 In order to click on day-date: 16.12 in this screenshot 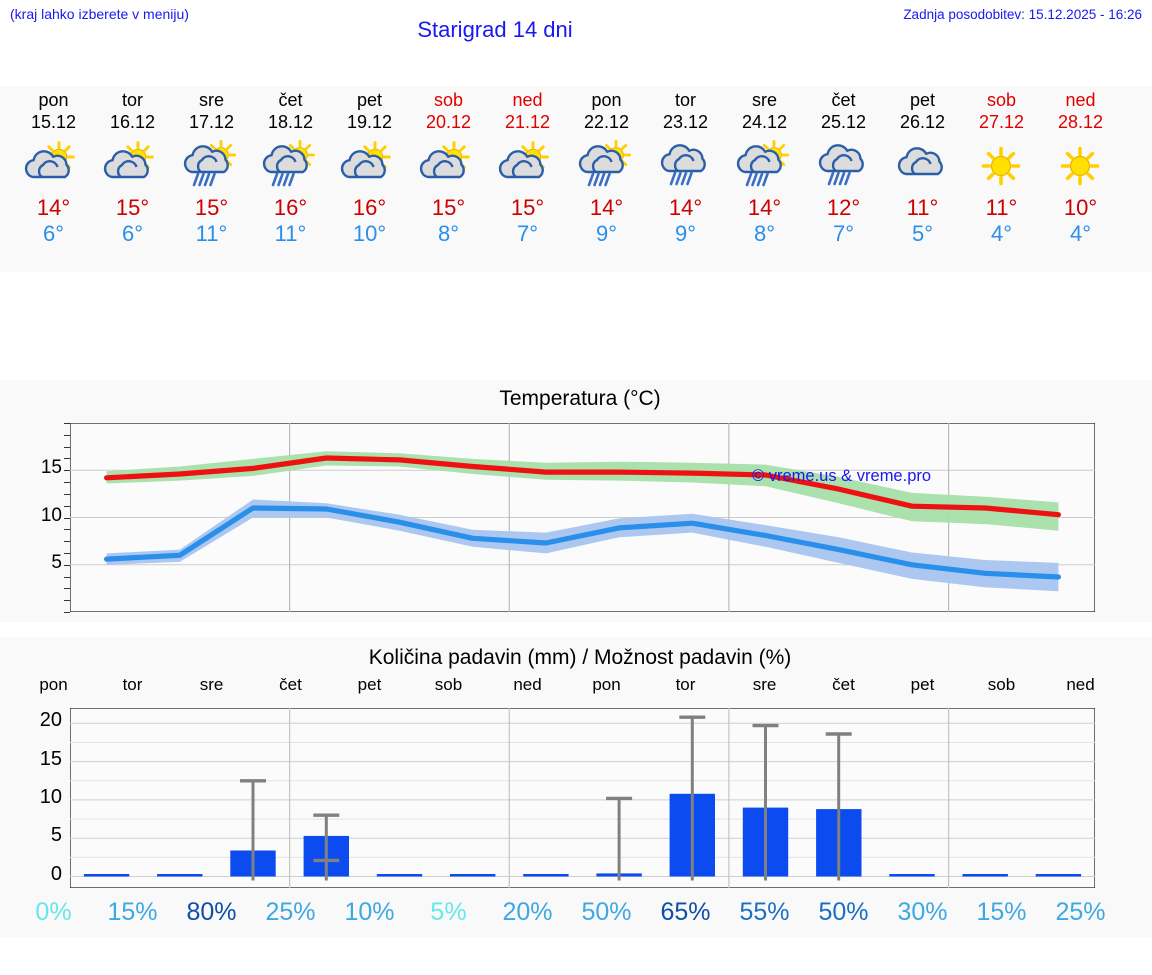, I will do `click(132, 122)`.